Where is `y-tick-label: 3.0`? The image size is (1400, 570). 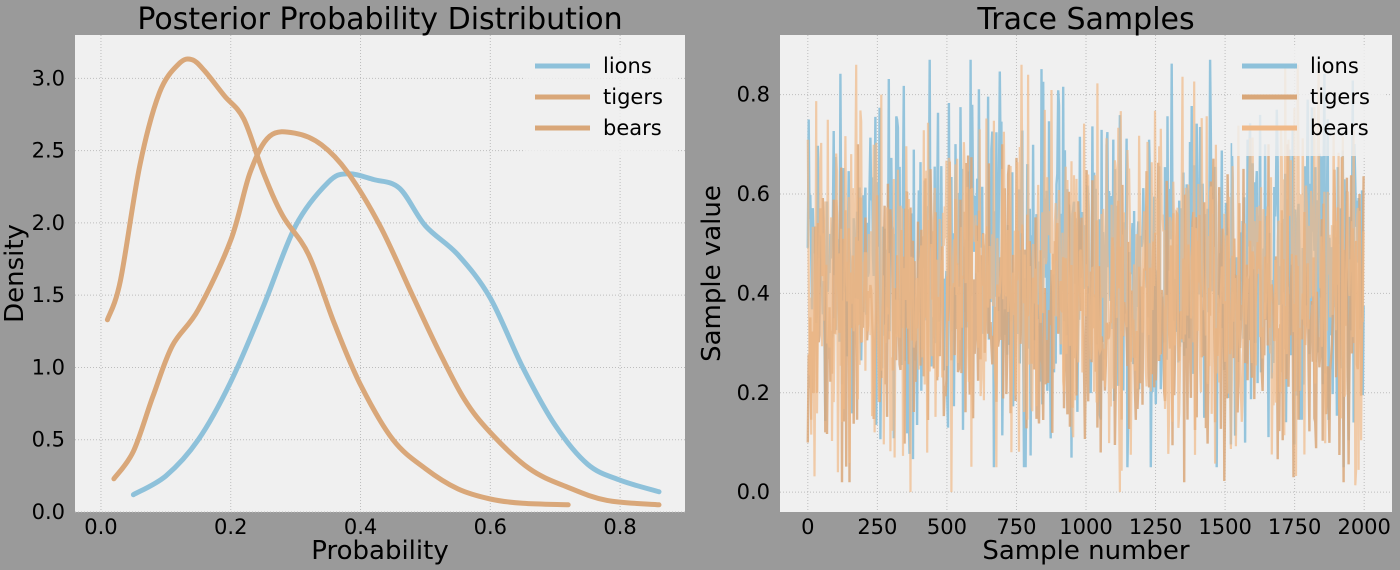
y-tick-label: 3.0 is located at coordinates (48, 78).